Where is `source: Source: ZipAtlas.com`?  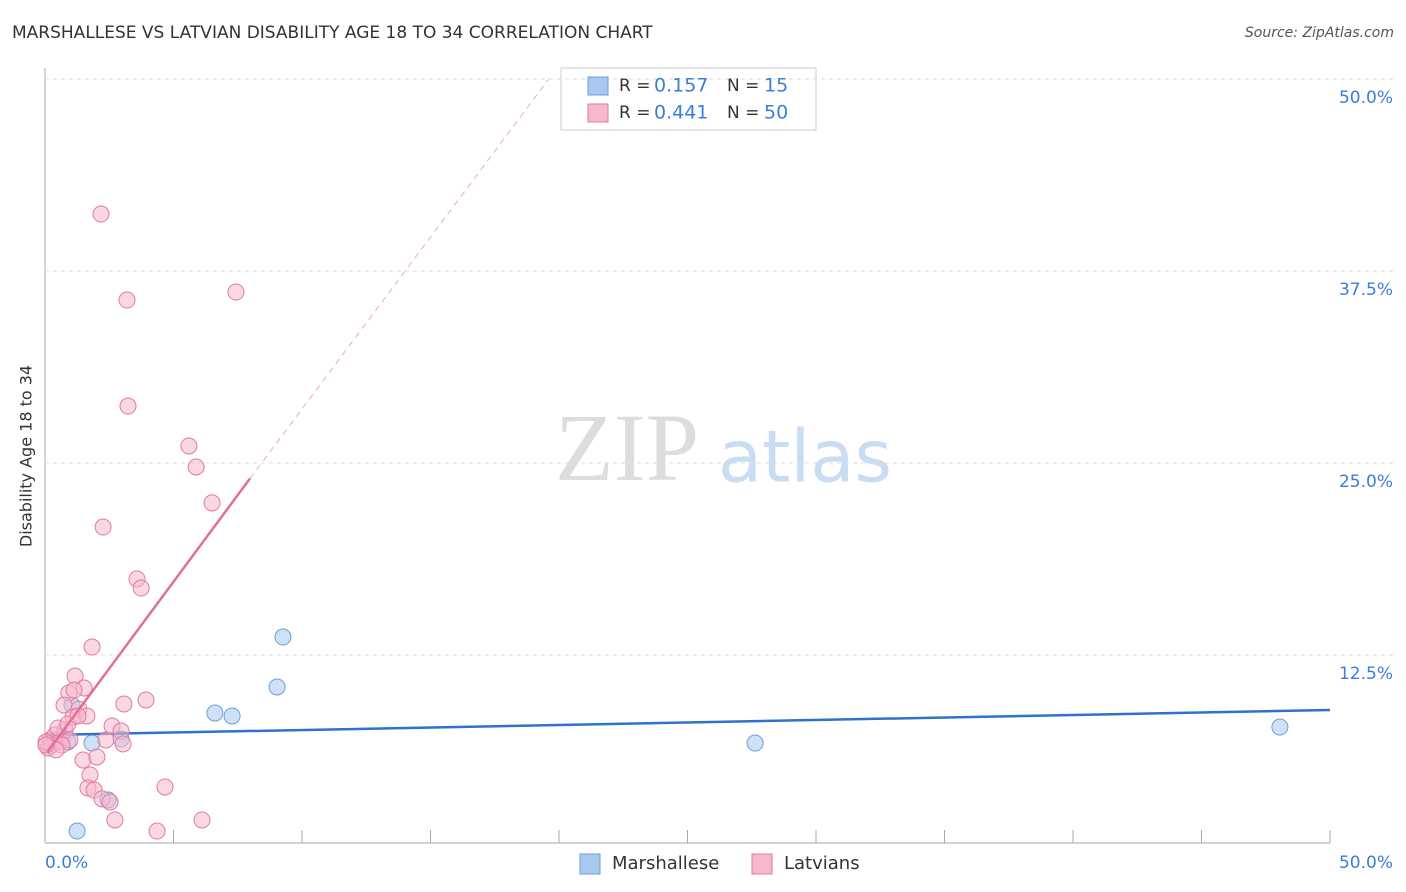
source: Source: ZipAtlas.com is located at coordinates (1319, 33).